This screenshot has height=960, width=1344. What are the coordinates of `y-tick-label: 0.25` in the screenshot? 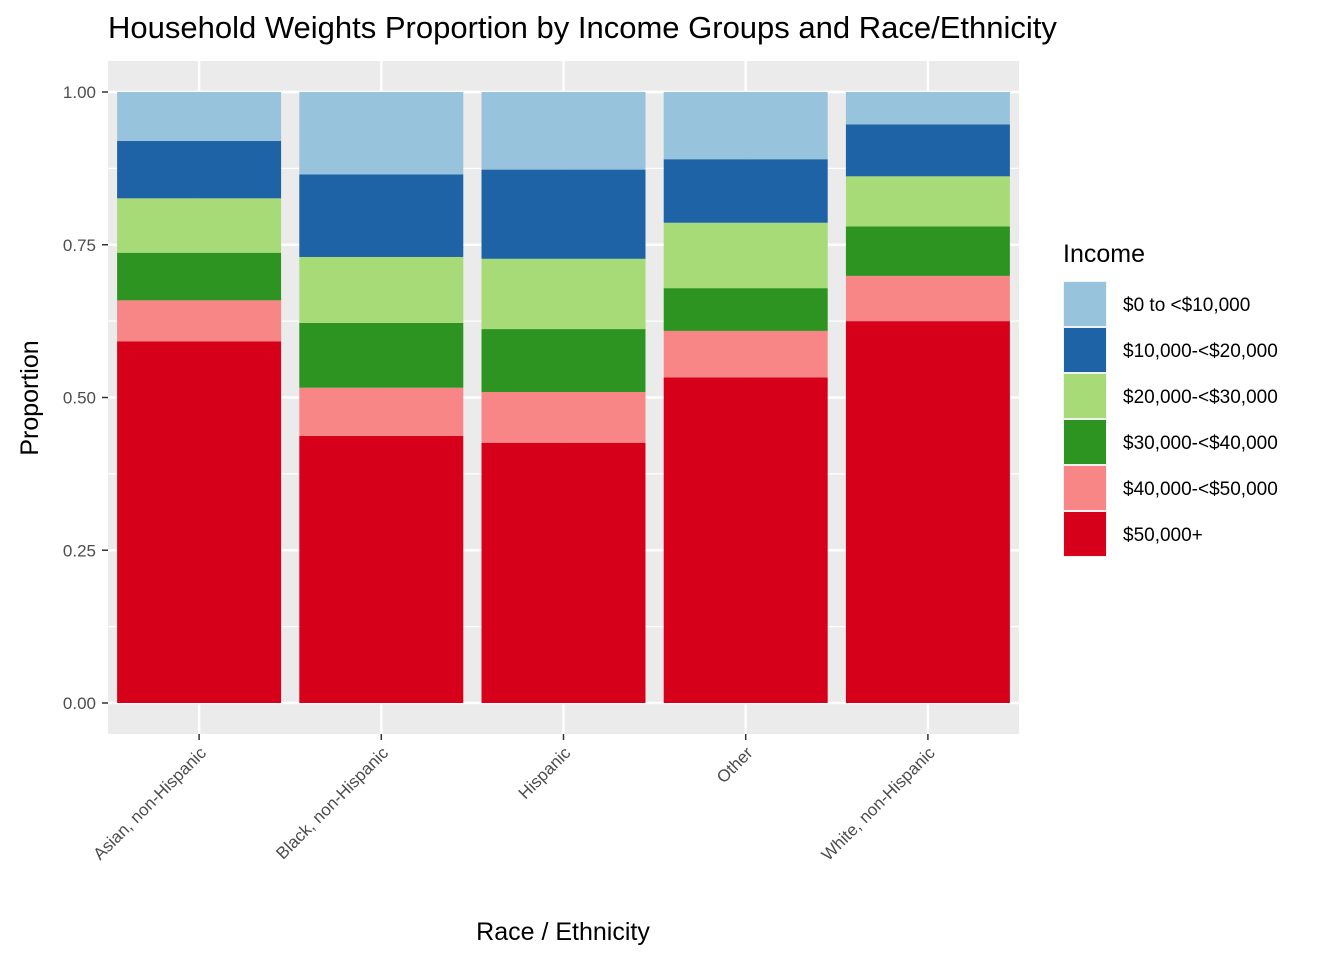 It's located at (79, 550).